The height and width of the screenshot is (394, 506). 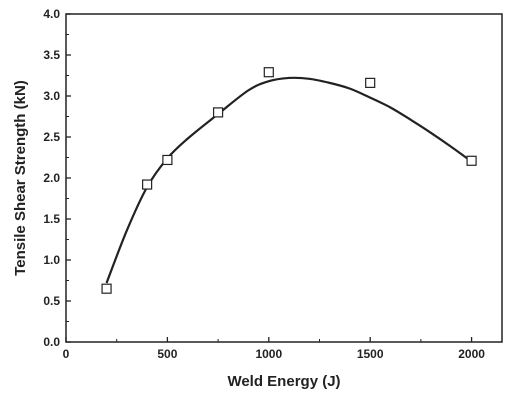 What do you see at coordinates (51, 219) in the screenshot?
I see `y-tick-label: 1.5` at bounding box center [51, 219].